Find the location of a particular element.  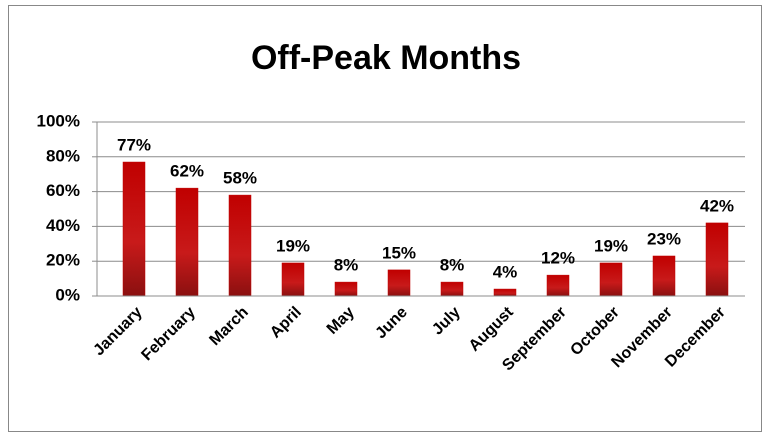

y-tick-label: 0% is located at coordinates (67, 294).